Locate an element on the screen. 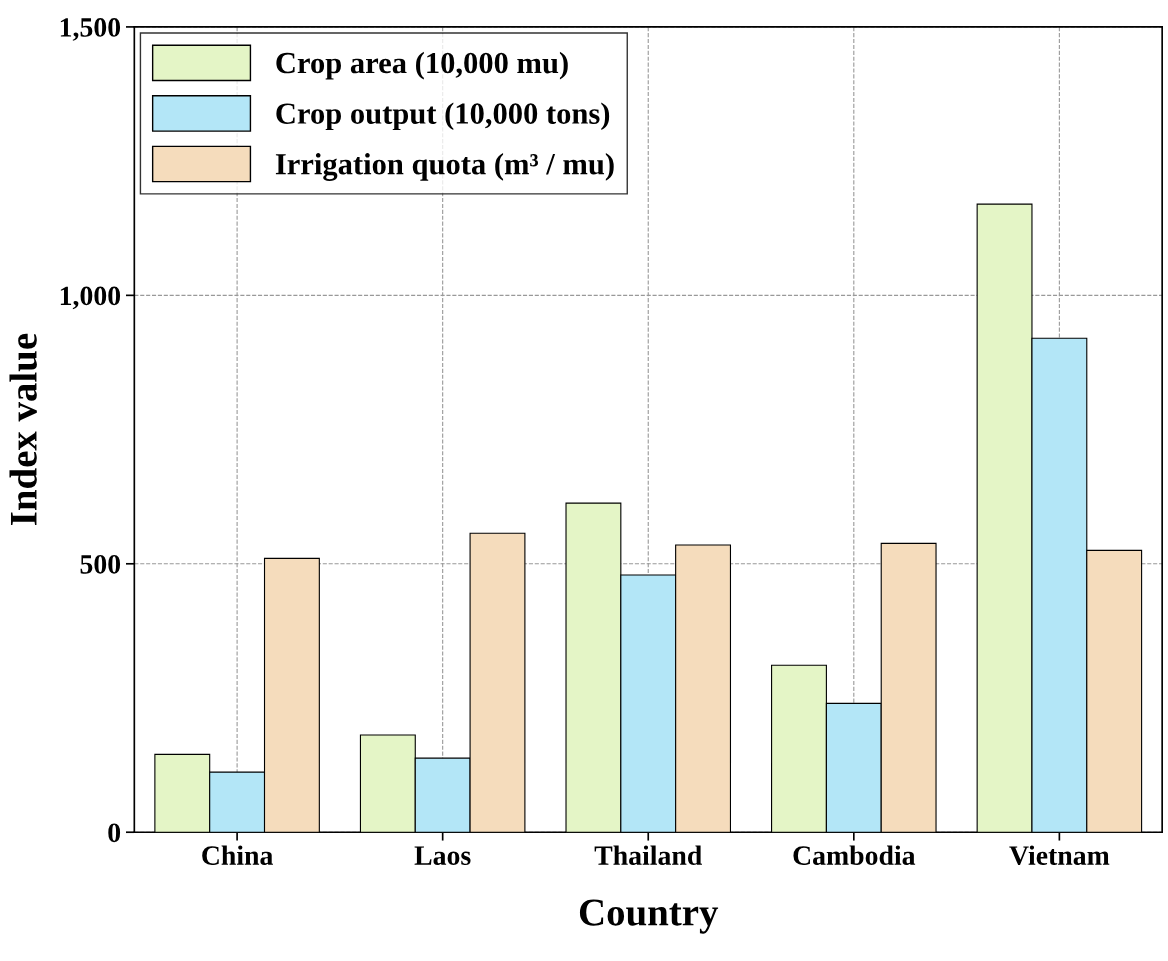 Image resolution: width=1168 pixels, height=961 pixels. legend-label: Crop area (10,000 mu) is located at coordinates (422, 65).